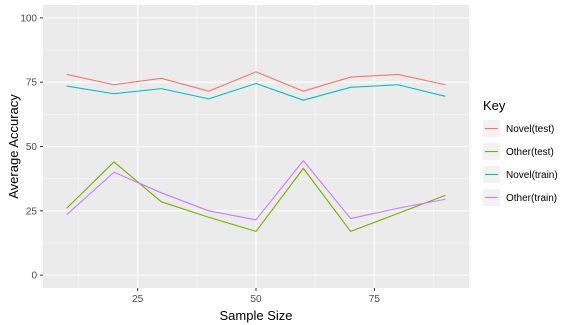 The width and height of the screenshot is (566, 325). I want to click on series-line-novel-train, so click(256, 91).